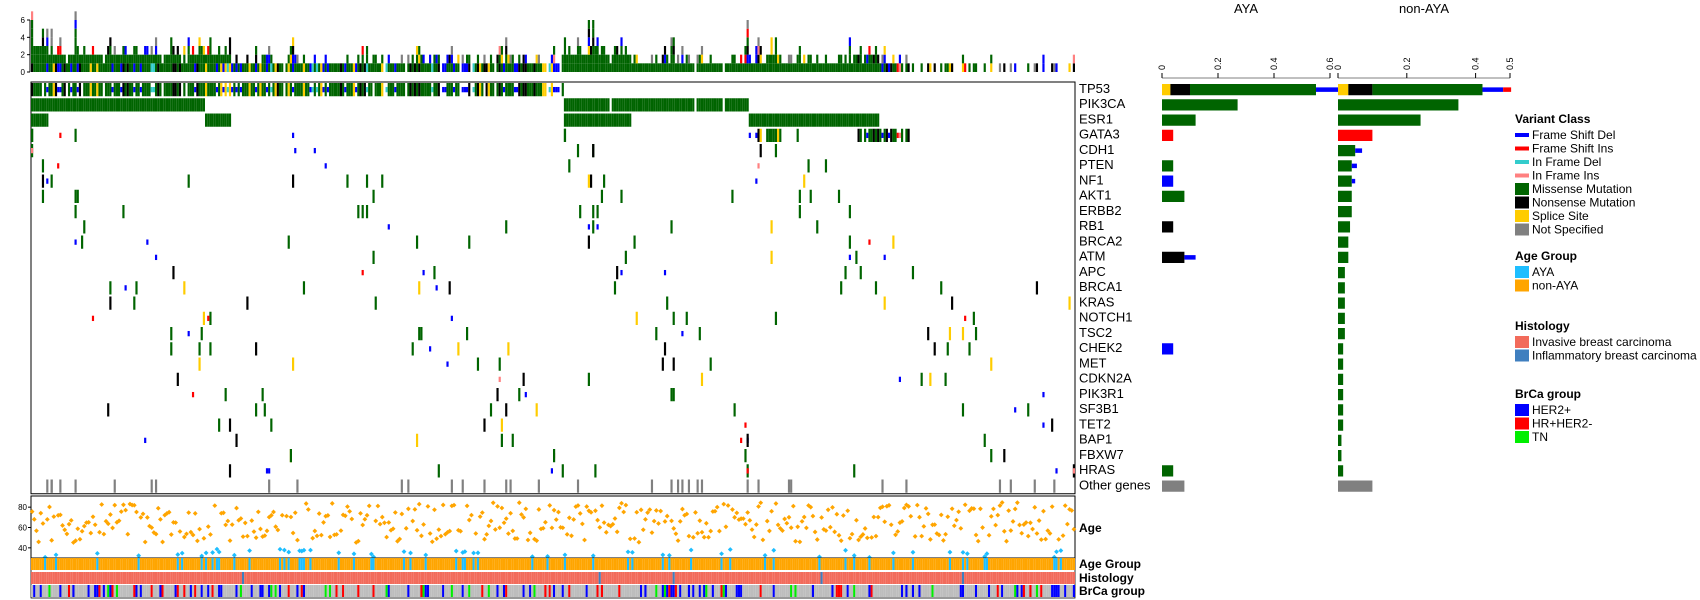 The height and width of the screenshot is (600, 1700). What do you see at coordinates (304, 288) in the screenshot?
I see `mutation-cell-brca1` at bounding box center [304, 288].